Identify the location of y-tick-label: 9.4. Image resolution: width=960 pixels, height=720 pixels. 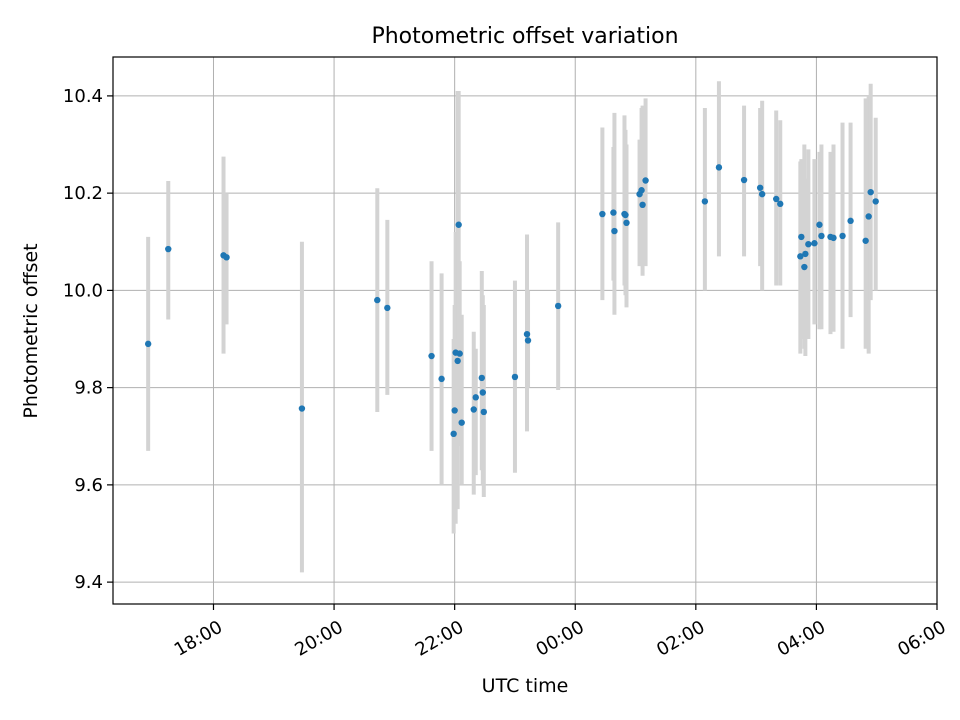
(88, 582).